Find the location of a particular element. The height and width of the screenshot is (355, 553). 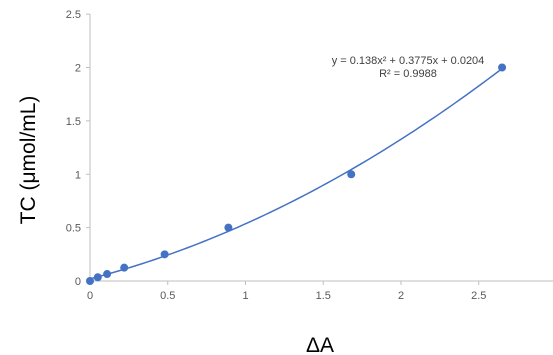

y-tick-label: 2 is located at coordinates (78, 69).